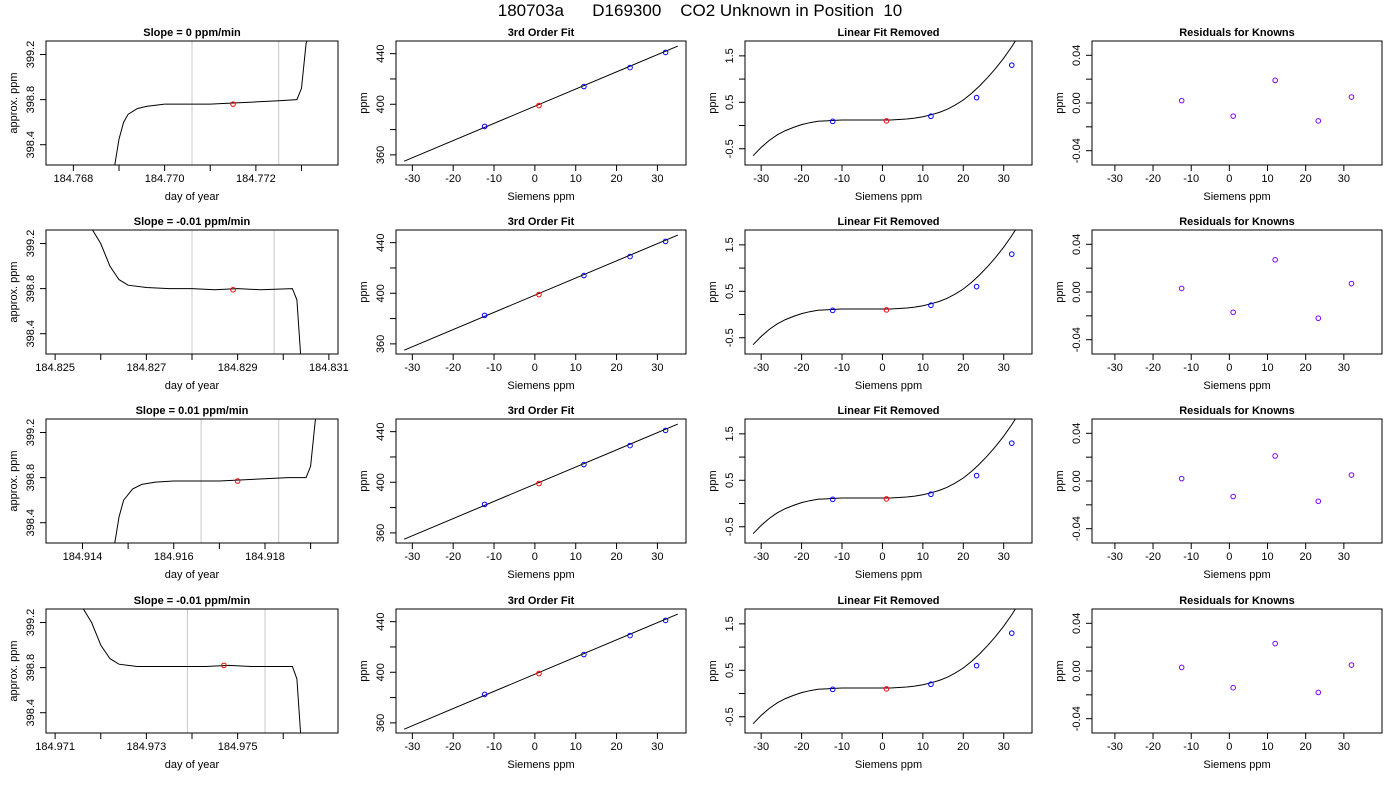 Image resolution: width=1400 pixels, height=800 pixels. Describe the element at coordinates (174, 557) in the screenshot. I see `x-tick-label: 184.916` at that location.